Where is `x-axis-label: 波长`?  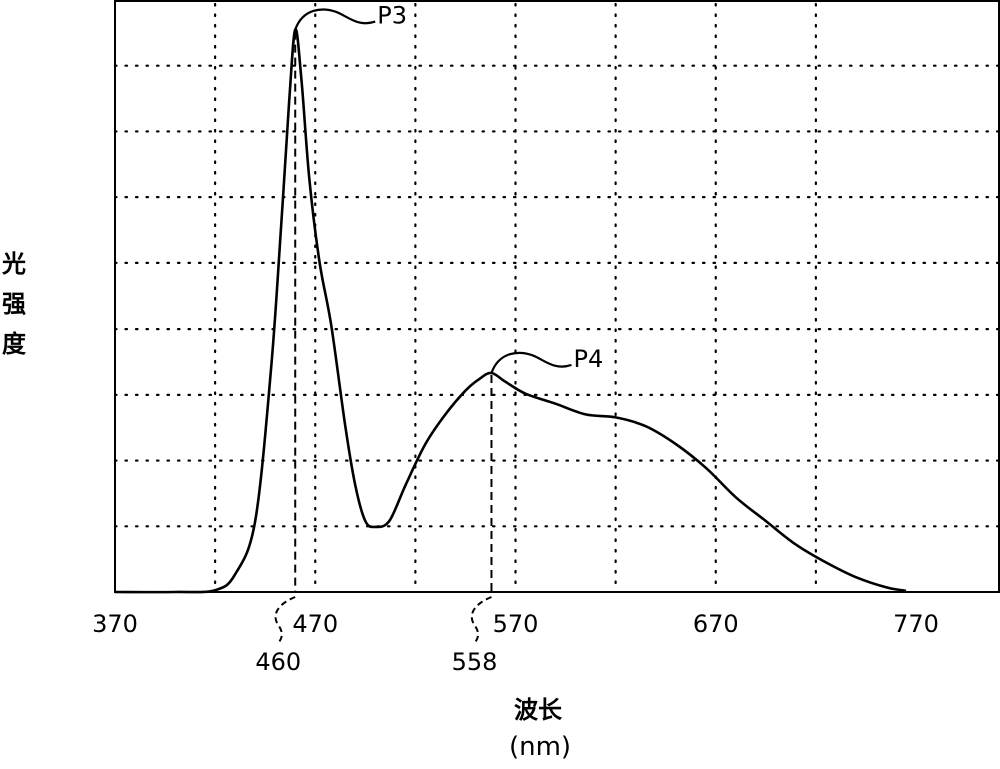
x-axis-label: 波长 is located at coordinates (538, 710).